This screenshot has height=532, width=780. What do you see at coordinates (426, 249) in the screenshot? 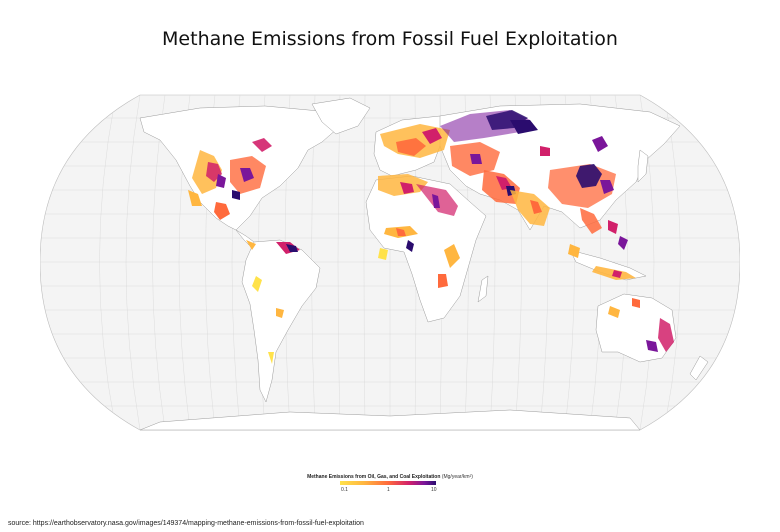
I see `africa` at bounding box center [426, 249].